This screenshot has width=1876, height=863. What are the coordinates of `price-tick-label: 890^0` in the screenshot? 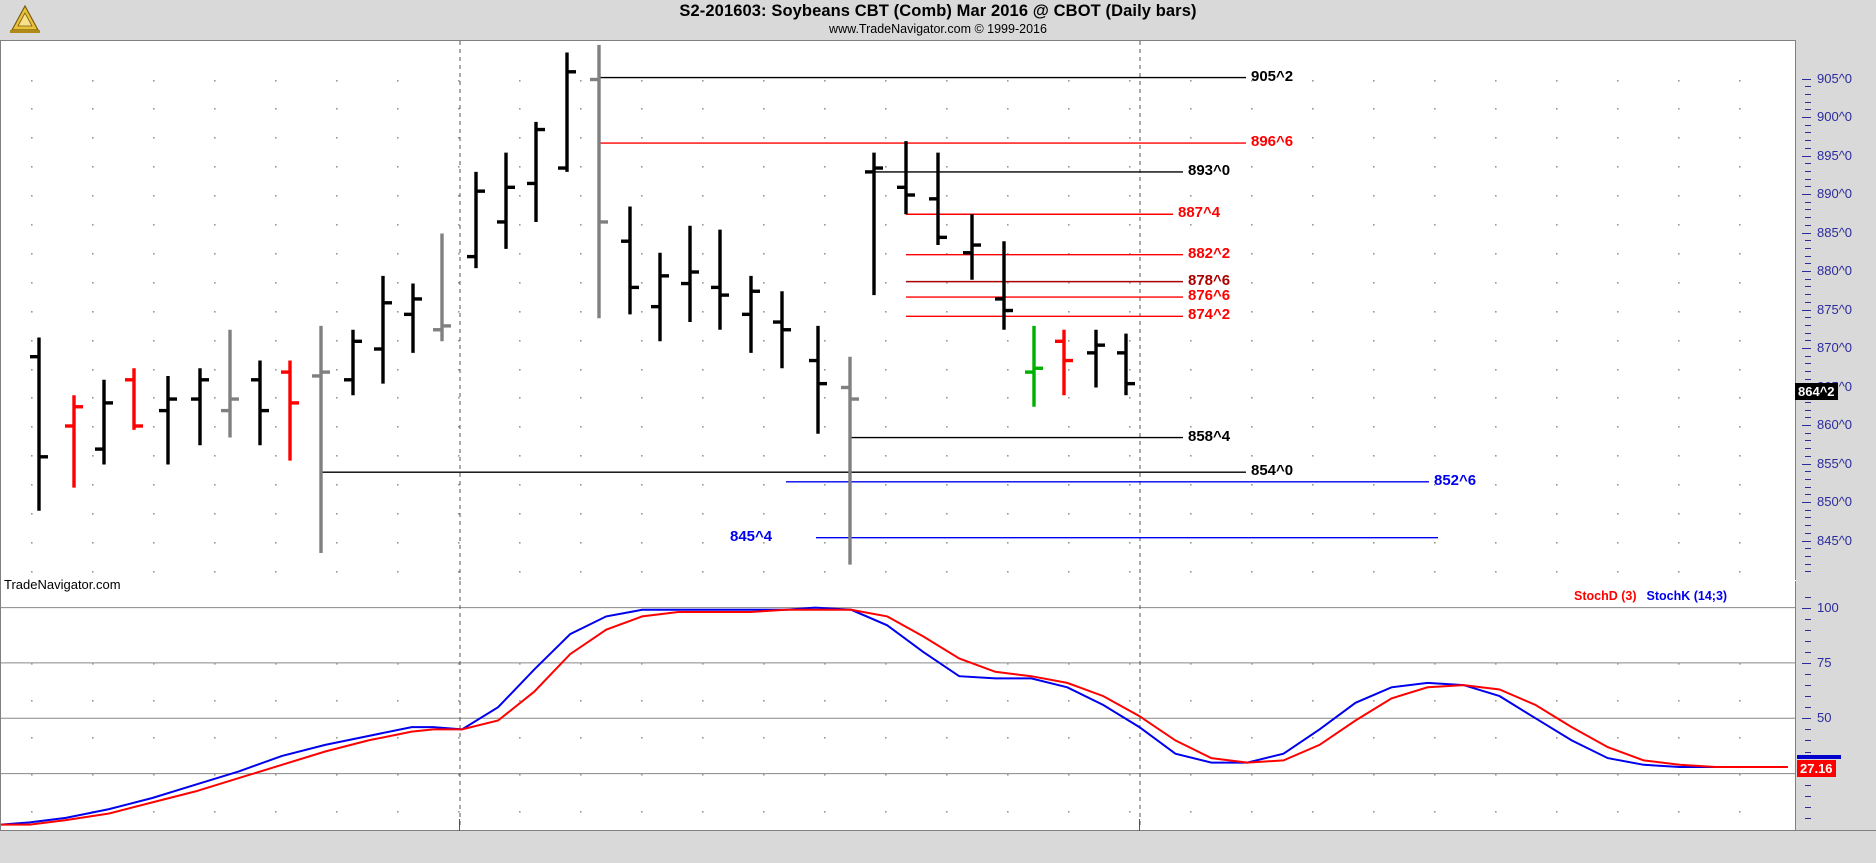 It's located at (1835, 193).